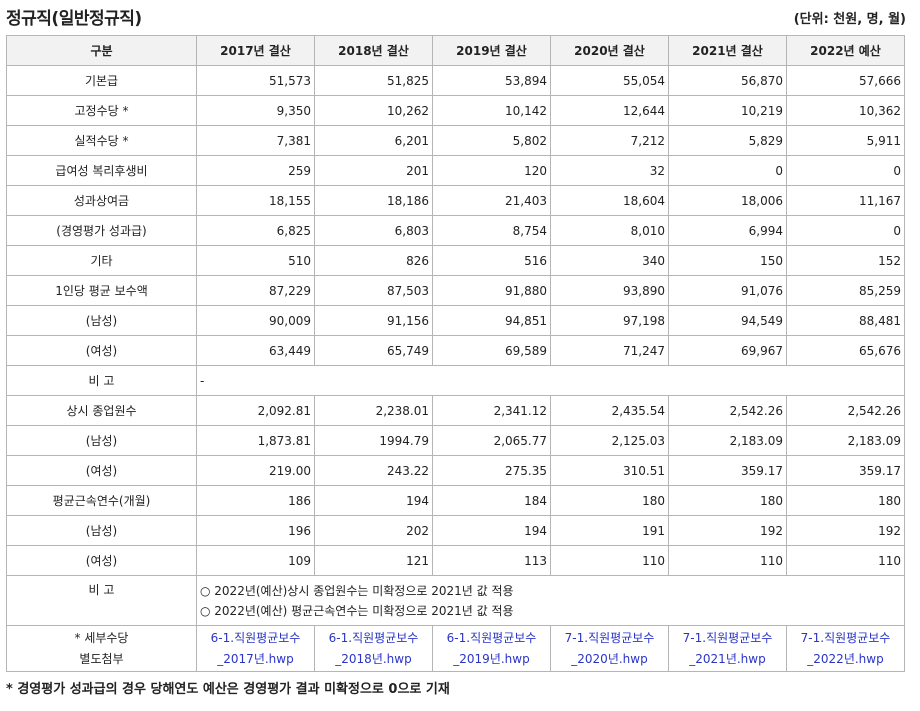  What do you see at coordinates (101, 648) in the screenshot?
I see `attachment-label: * 세부수당 별도첨부` at bounding box center [101, 648].